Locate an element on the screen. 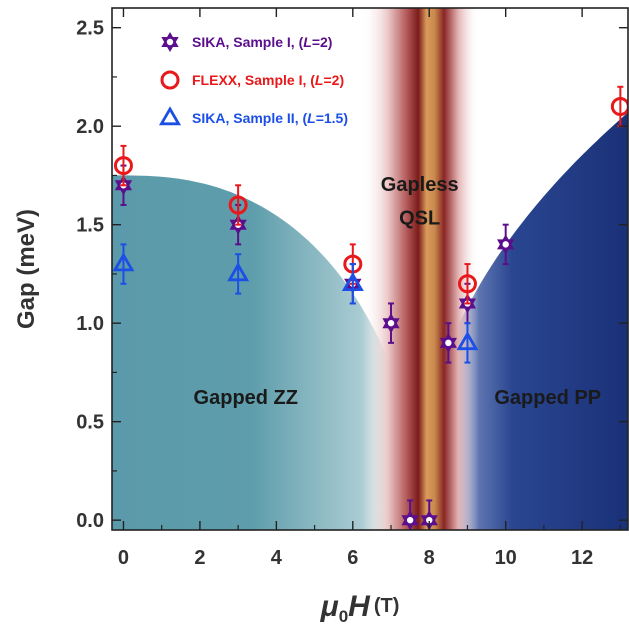 The width and height of the screenshot is (629, 635). legend-label-part: SIKA, Sample I, ( is located at coordinates (248, 42).